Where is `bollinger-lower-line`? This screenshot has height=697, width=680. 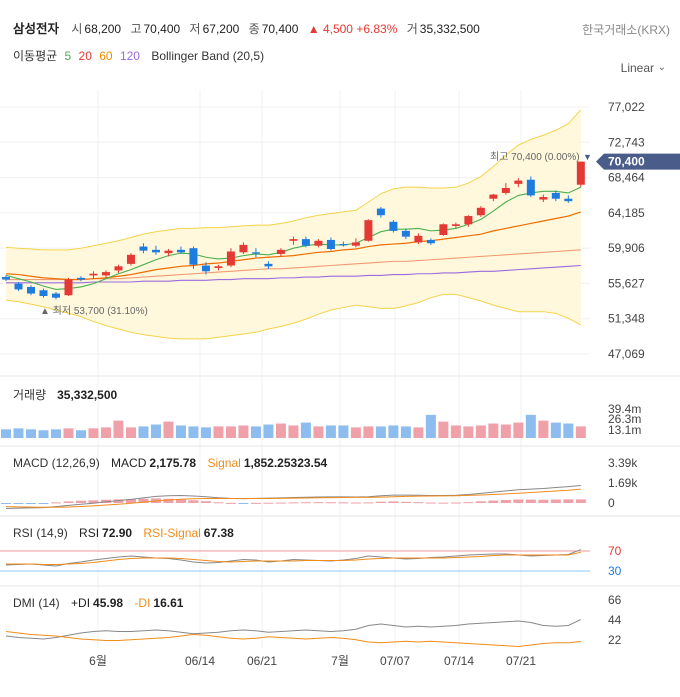 bollinger-lower-line is located at coordinates (293, 316).